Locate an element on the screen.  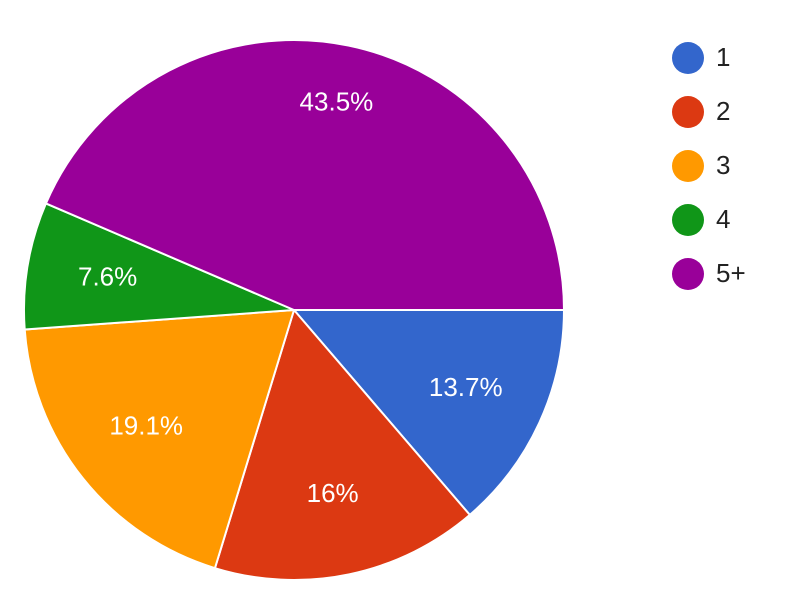
legend: 1 2 3 4 5+ is located at coordinates (709, 166).